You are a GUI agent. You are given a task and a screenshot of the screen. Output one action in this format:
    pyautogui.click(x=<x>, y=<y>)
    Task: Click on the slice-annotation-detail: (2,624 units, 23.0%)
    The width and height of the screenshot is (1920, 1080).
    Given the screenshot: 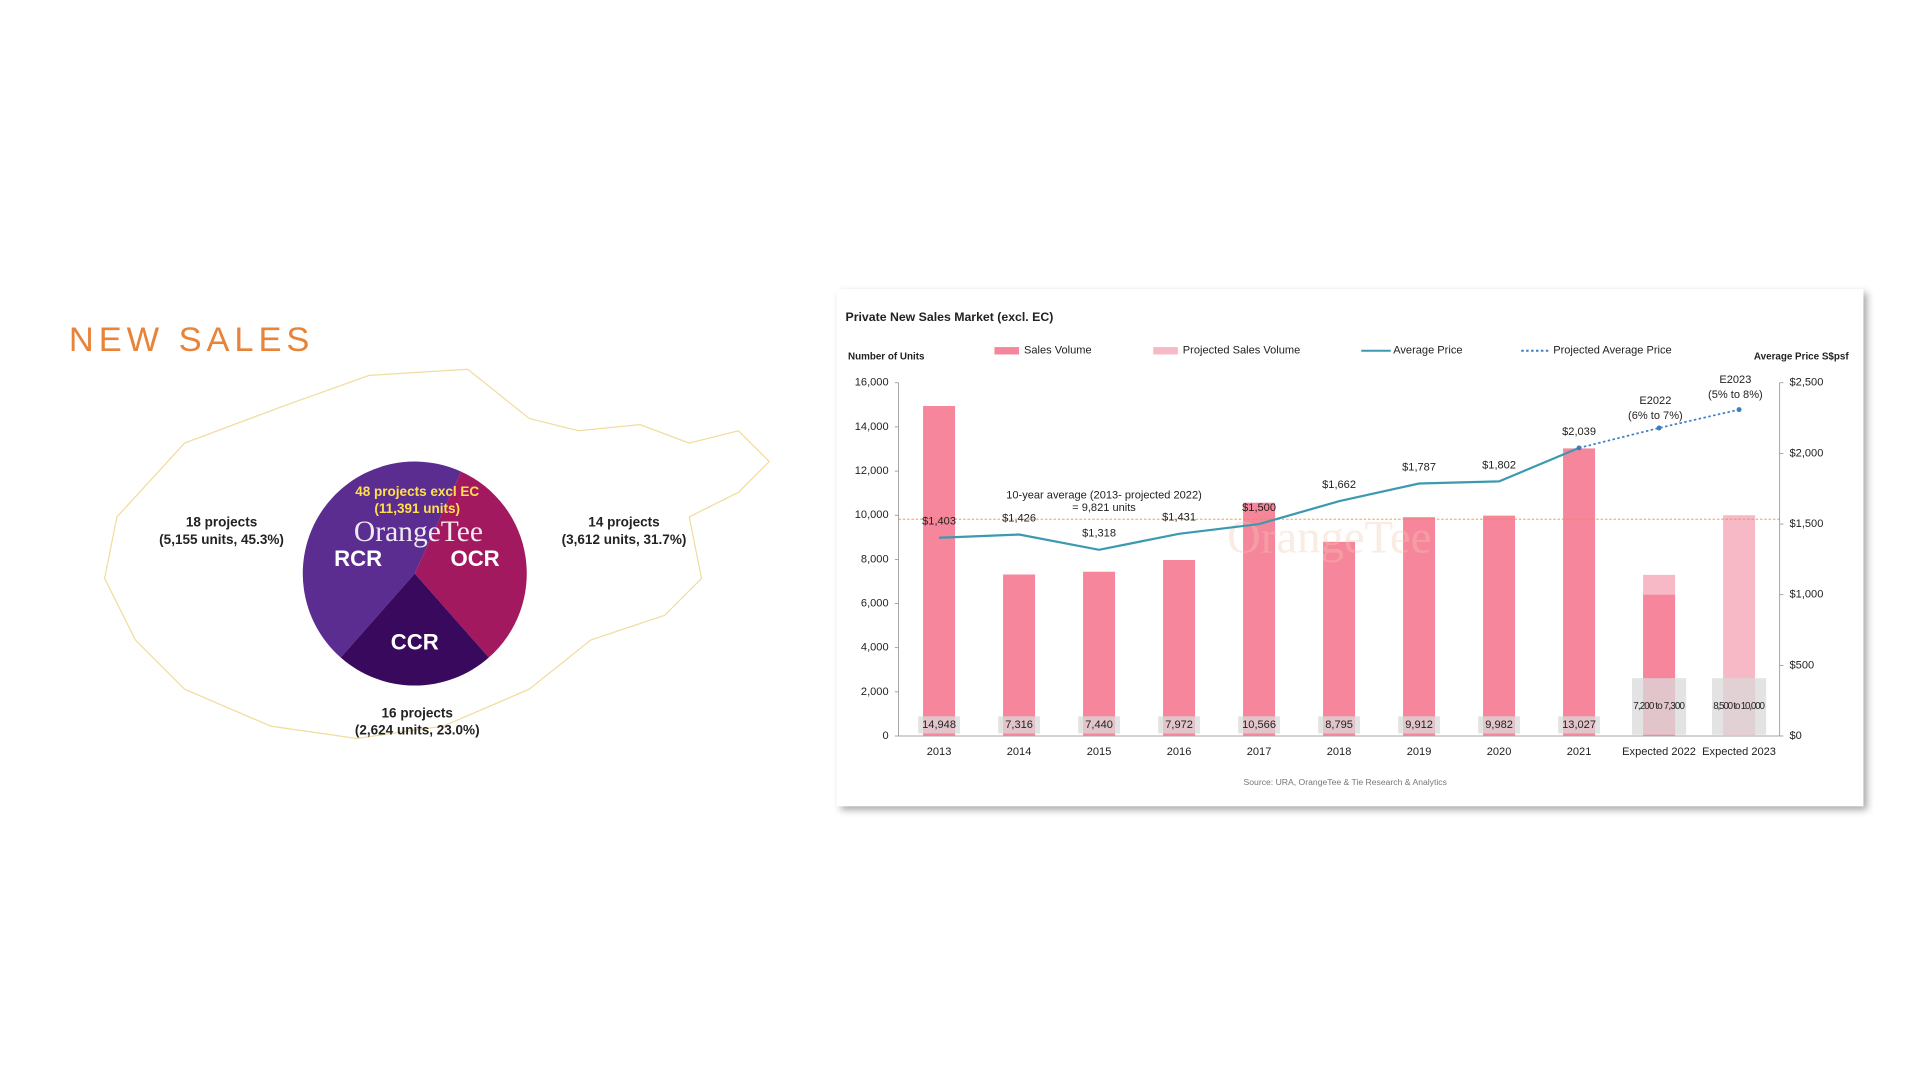 What is the action you would take?
    pyautogui.click(x=417, y=730)
    